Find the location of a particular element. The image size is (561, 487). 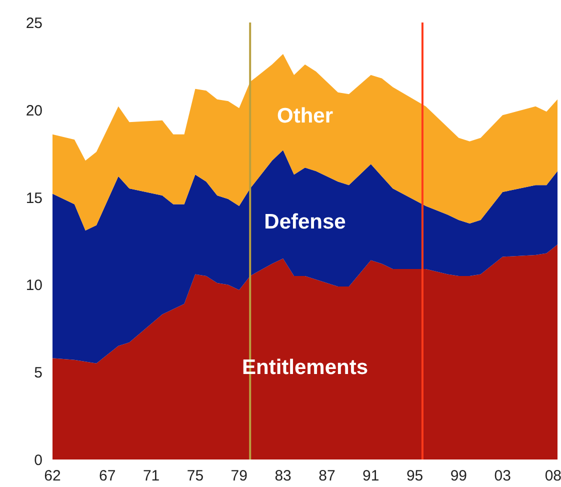

x-tick-label: 03 is located at coordinates (502, 476).